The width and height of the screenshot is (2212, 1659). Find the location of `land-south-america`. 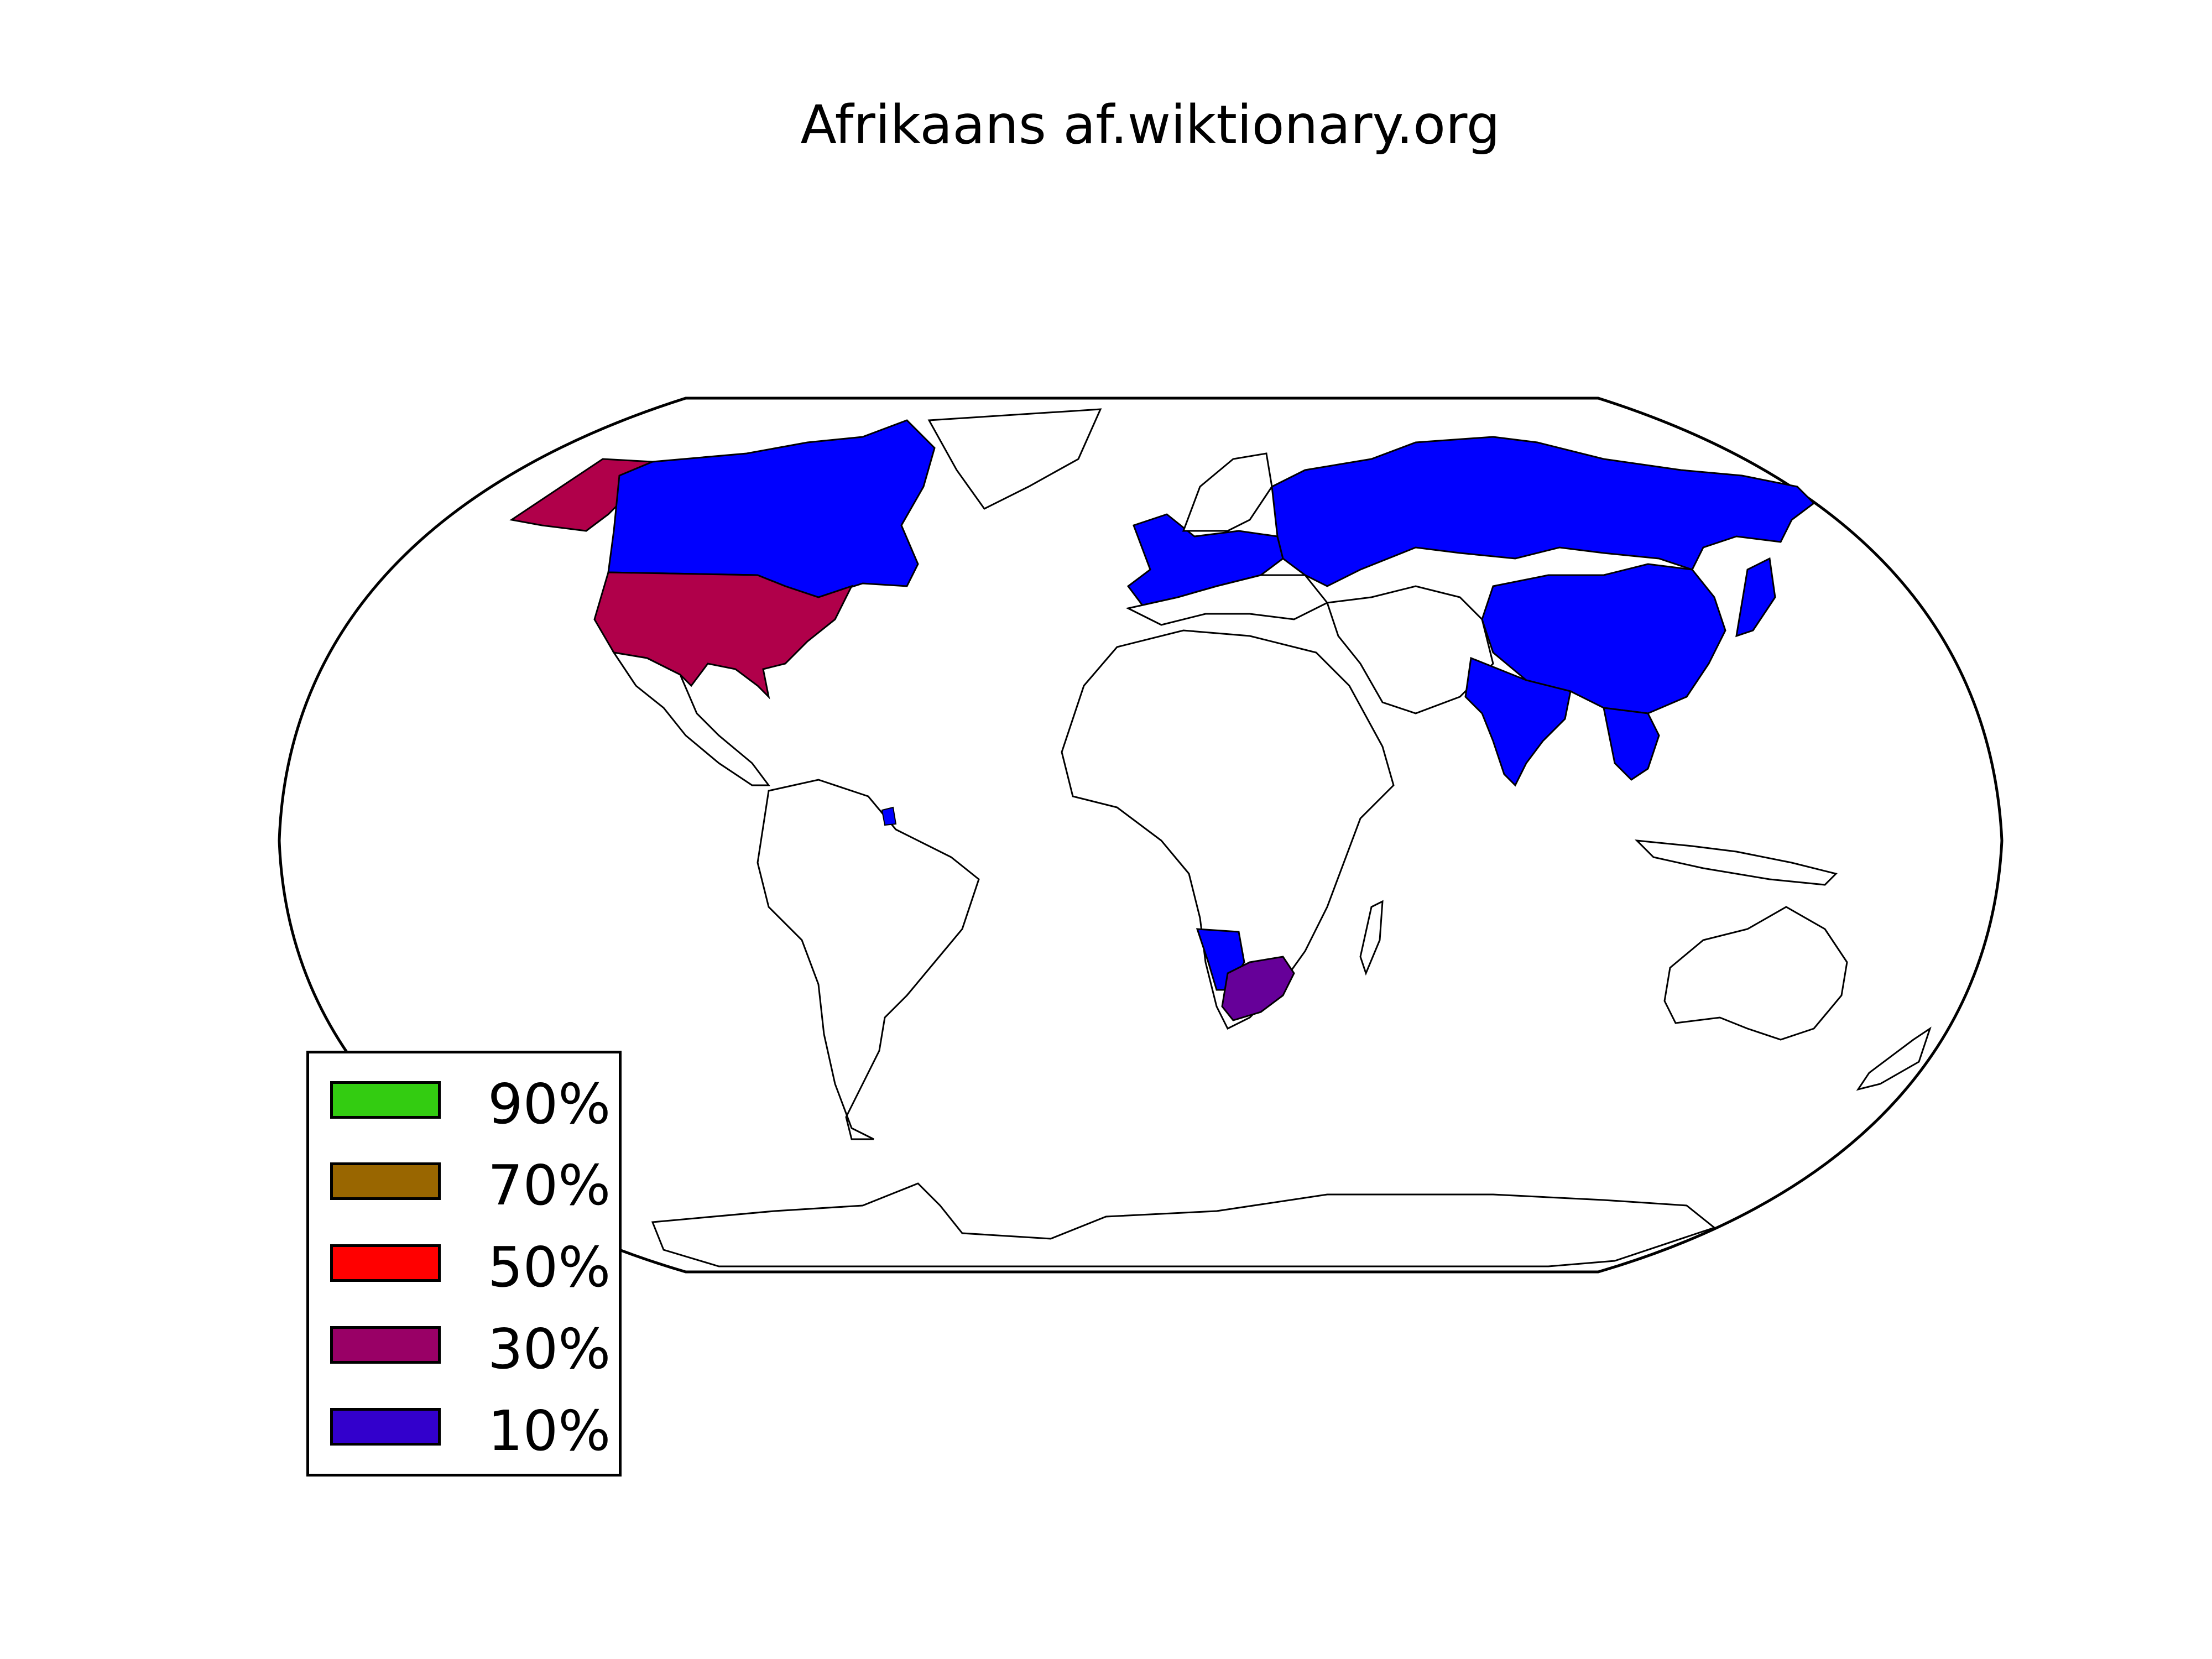

land-south-america is located at coordinates (868, 960).